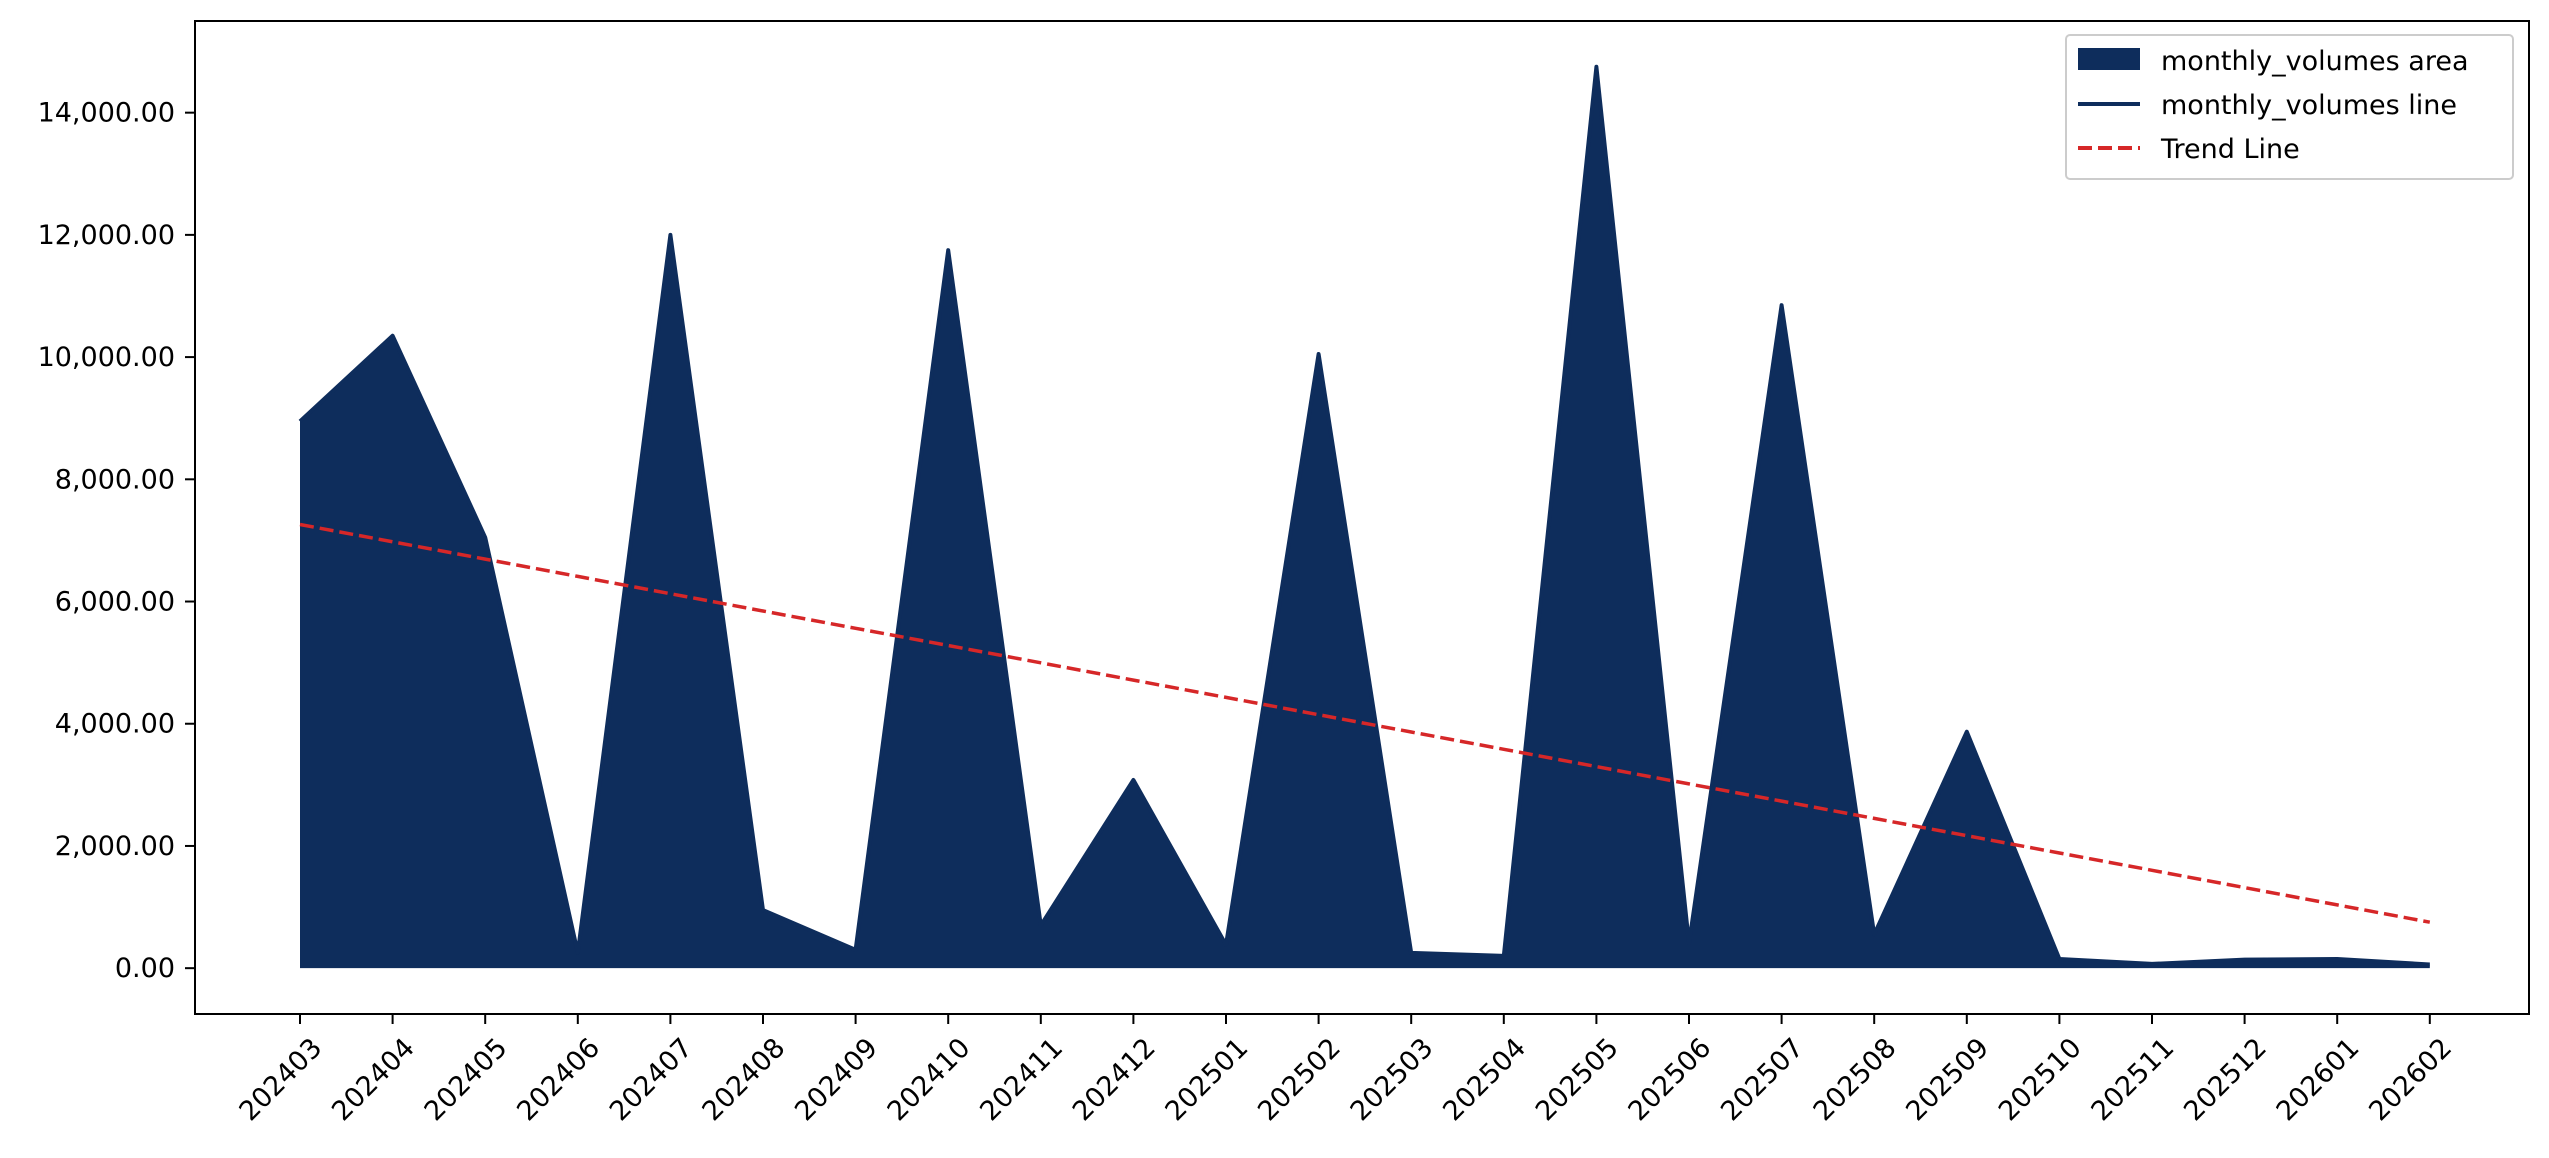  Describe the element at coordinates (2315, 61) in the screenshot. I see `legend-label-area: monthly_volumes area` at that location.